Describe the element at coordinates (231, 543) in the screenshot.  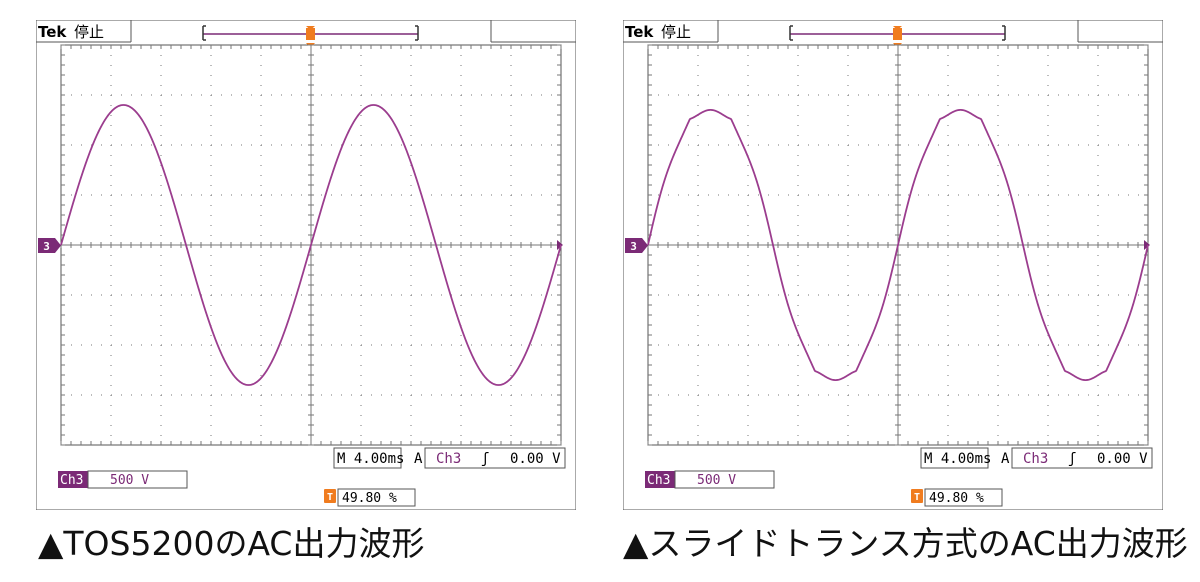
I see `caption-left: ▲TOS5200のAC出力波形` at that location.